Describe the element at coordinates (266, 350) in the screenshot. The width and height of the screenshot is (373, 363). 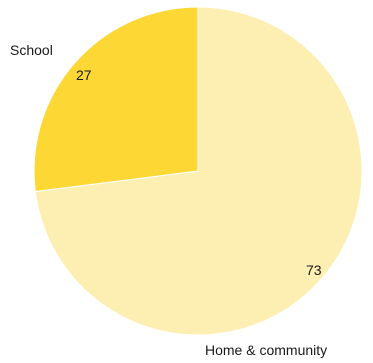
I see `category-label-home-community: Home & community` at that location.